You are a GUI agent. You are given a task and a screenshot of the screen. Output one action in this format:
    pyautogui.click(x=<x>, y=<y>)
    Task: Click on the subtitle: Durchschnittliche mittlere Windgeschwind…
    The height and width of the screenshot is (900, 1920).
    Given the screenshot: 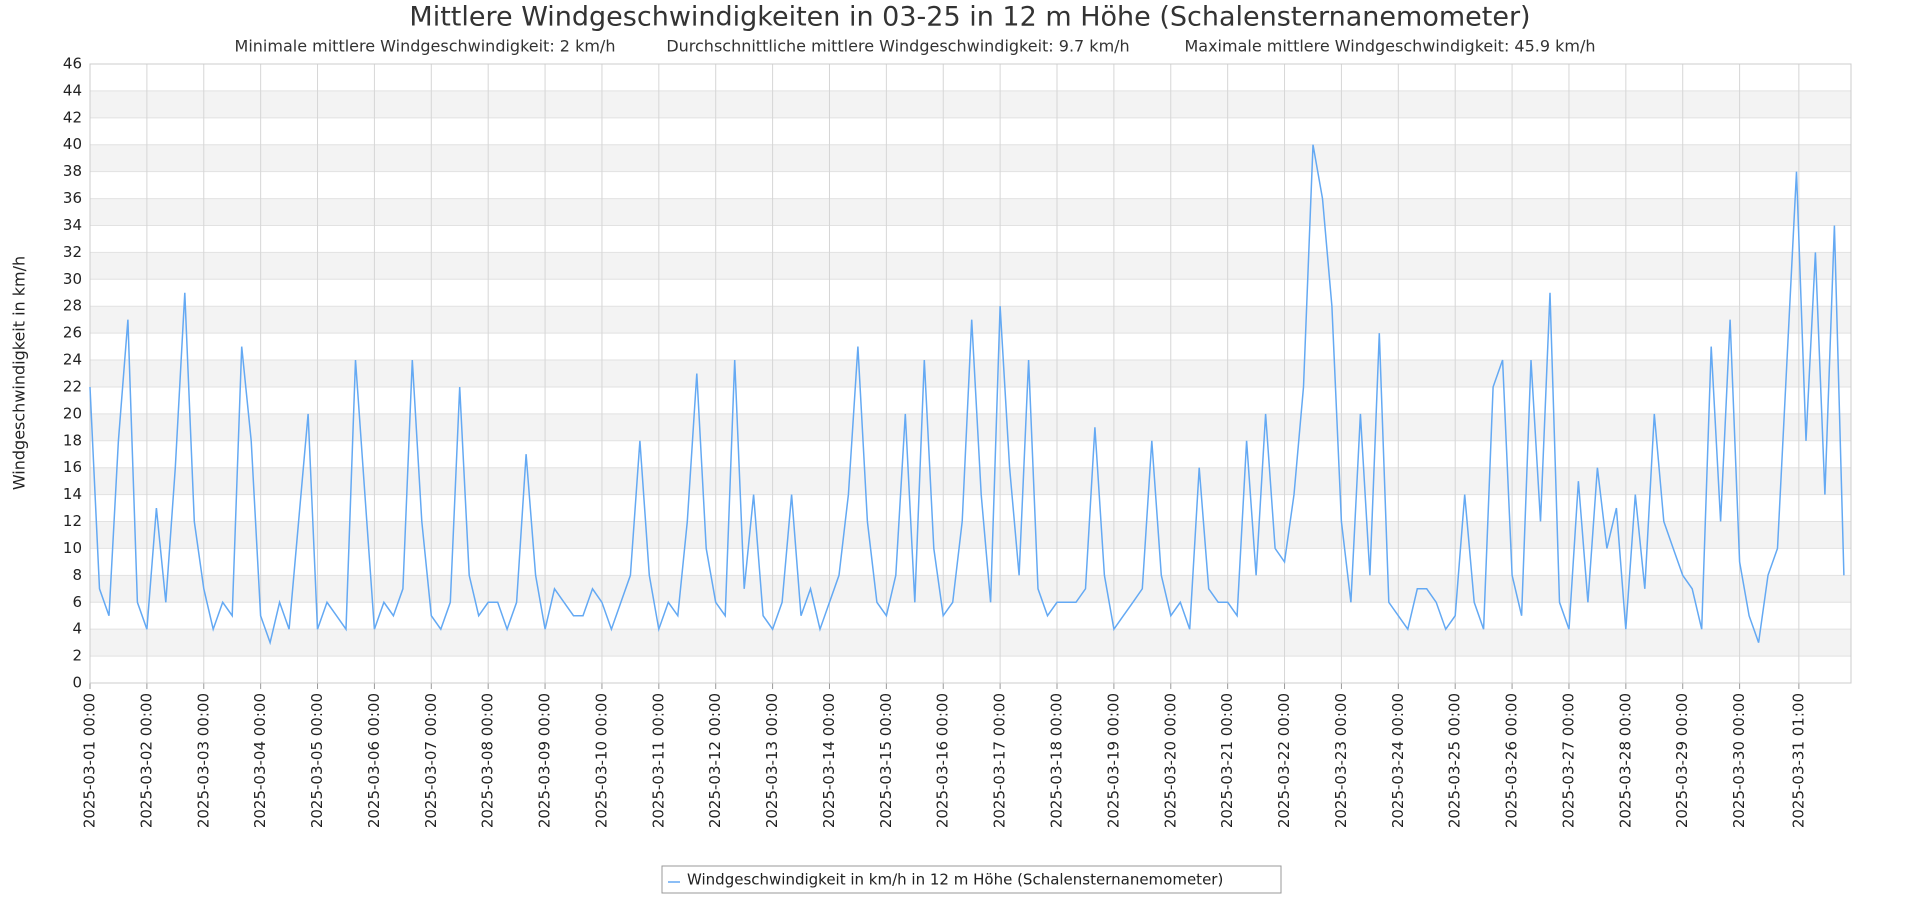 What is the action you would take?
    pyautogui.click(x=897, y=46)
    